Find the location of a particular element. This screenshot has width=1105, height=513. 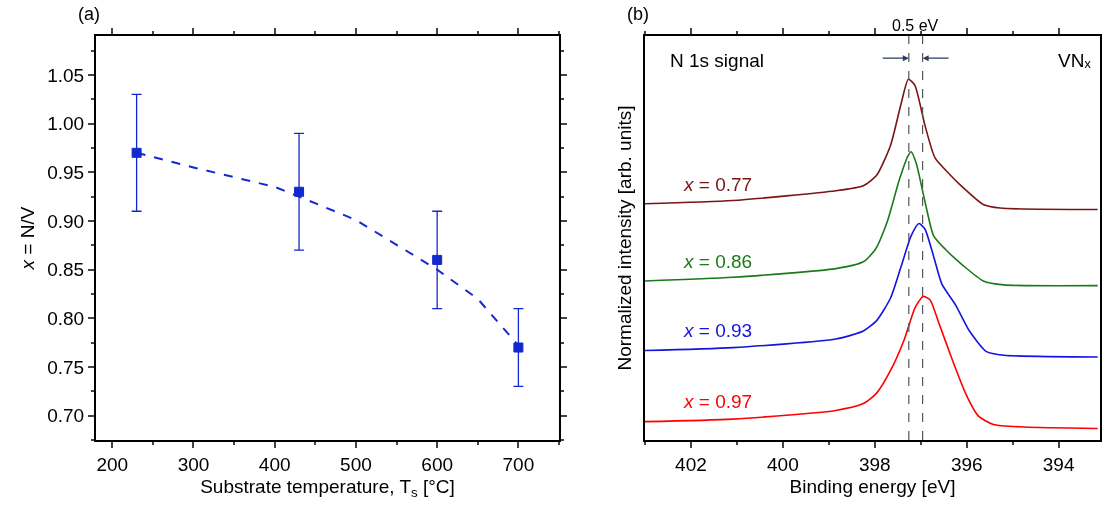

x-tick-label: 700 is located at coordinates (518, 464).